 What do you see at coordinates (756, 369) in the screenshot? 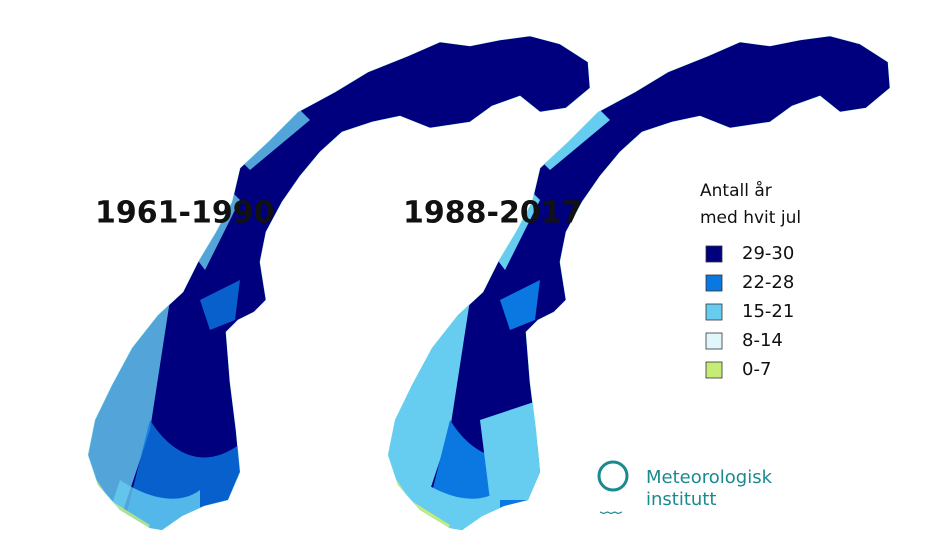
I see `legend-label: 0-7` at bounding box center [756, 369].